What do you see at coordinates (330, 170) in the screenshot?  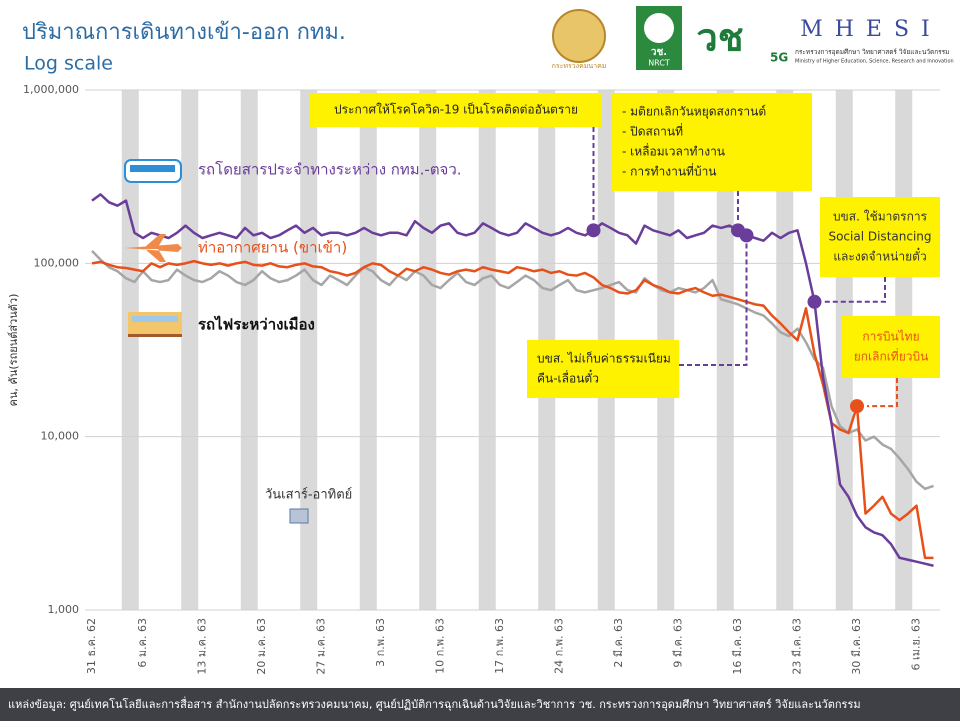 I see `legend-label: รถโดยสารประจำทางระหว่าง กทม.-ตจว.` at bounding box center [330, 170].